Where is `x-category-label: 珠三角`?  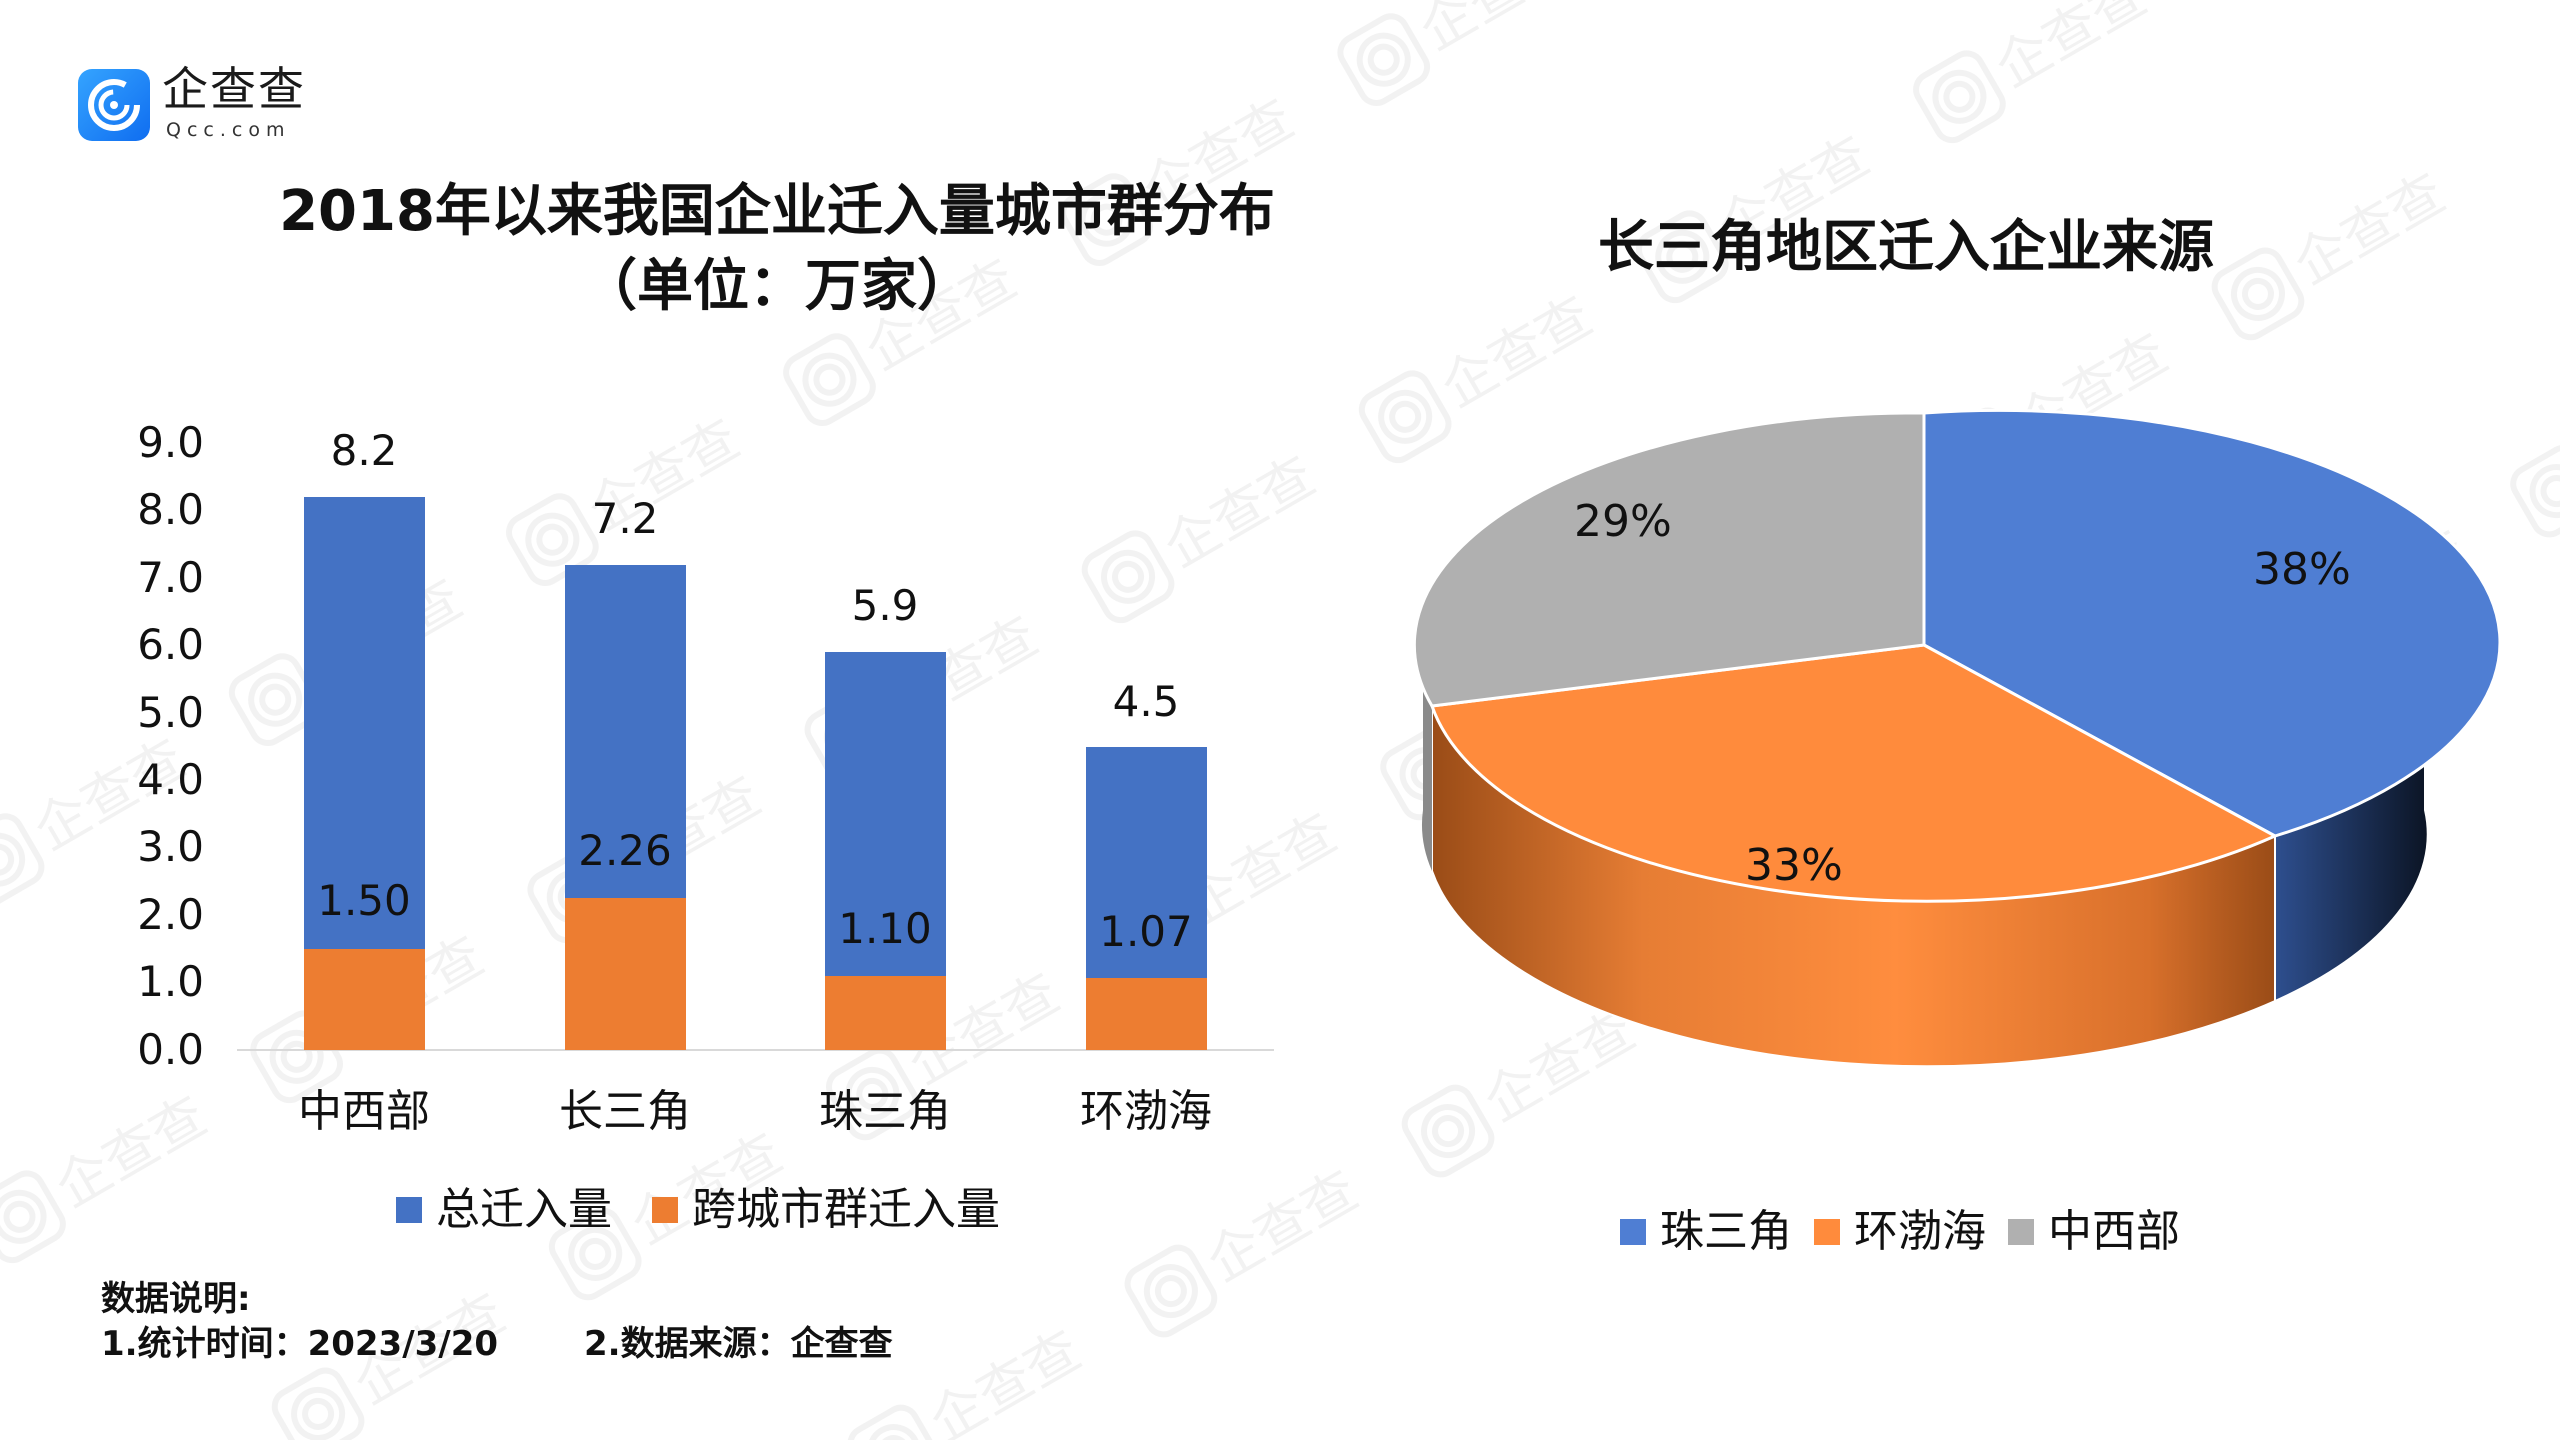
x-category-label: 珠三角 is located at coordinates (885, 1111).